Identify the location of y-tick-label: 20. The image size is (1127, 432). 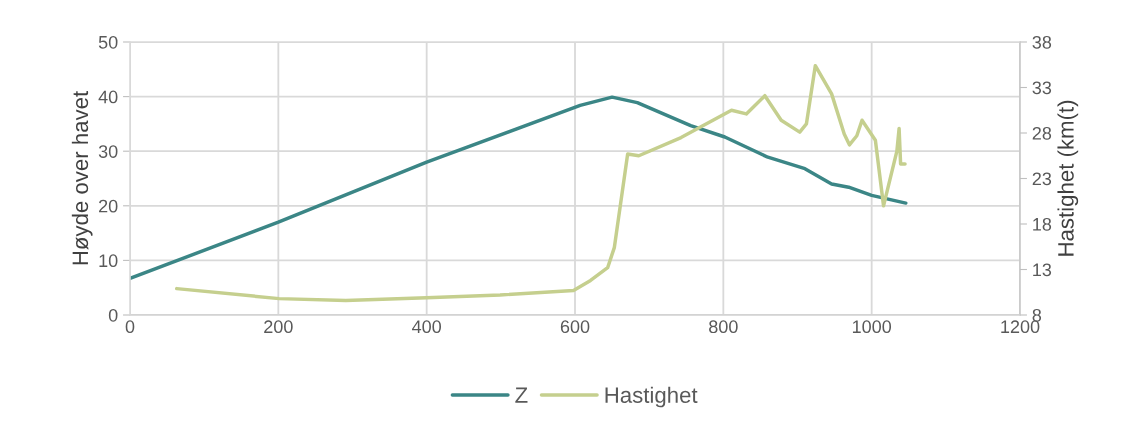
(108, 206).